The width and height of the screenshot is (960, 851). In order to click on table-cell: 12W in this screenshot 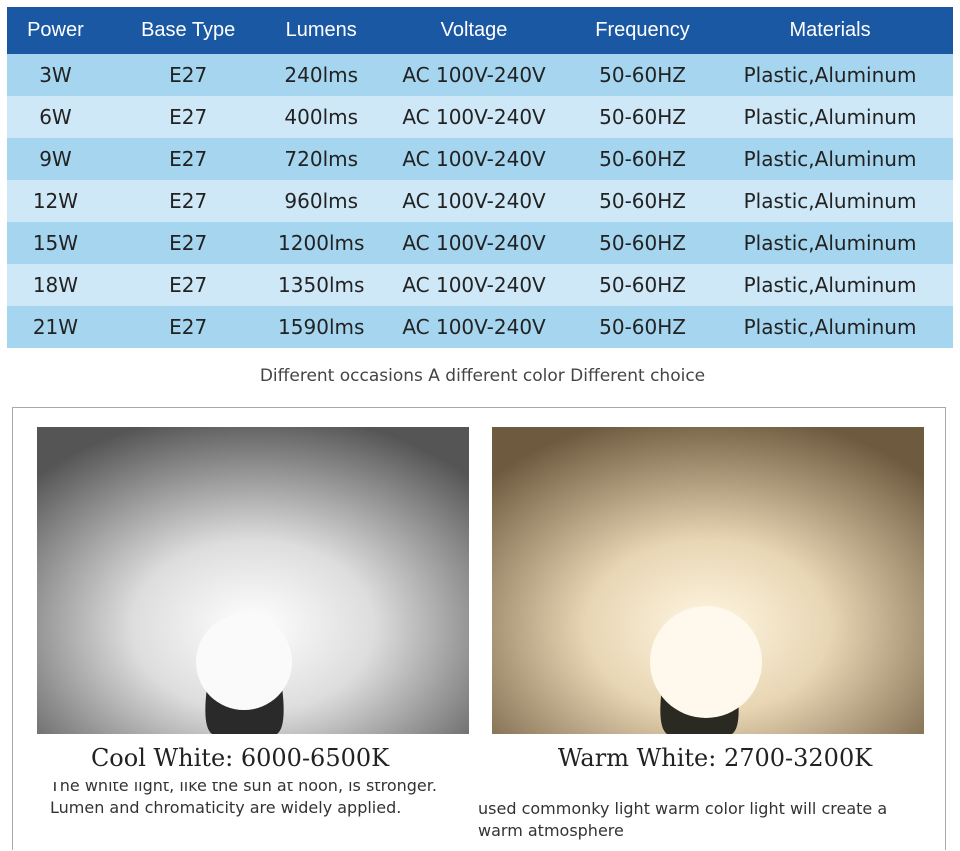, I will do `click(55, 201)`.